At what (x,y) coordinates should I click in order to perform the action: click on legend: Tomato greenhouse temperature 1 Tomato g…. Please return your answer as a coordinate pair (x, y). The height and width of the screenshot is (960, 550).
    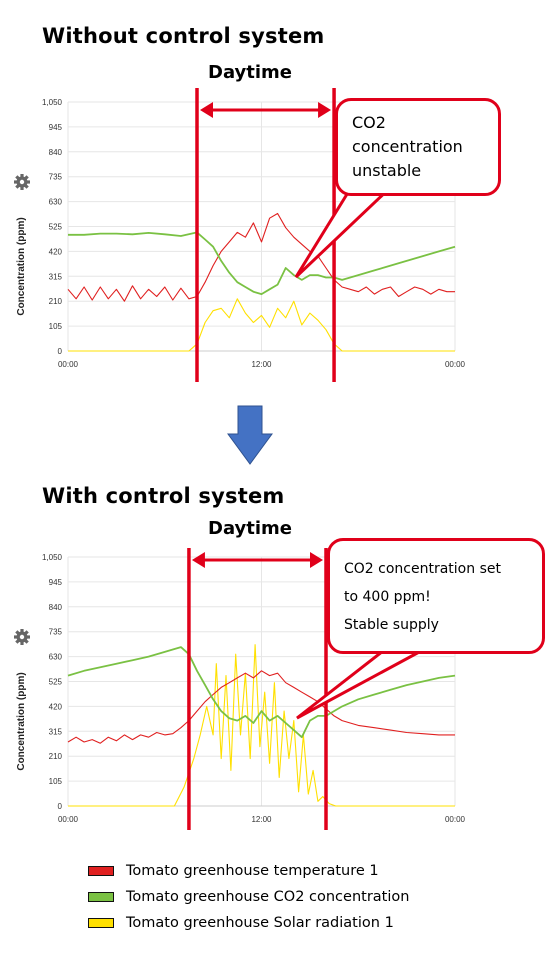
    Looking at the image, I should click on (248, 897).